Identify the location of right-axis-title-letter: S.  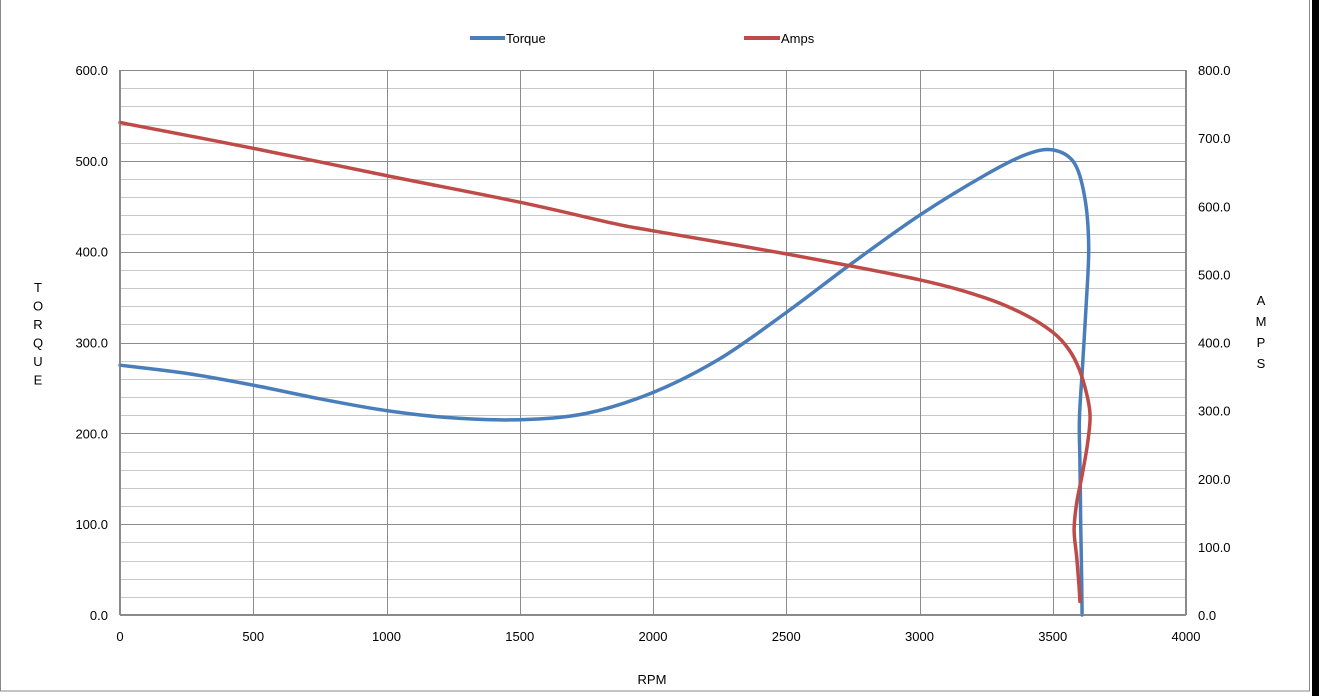
(1261, 363).